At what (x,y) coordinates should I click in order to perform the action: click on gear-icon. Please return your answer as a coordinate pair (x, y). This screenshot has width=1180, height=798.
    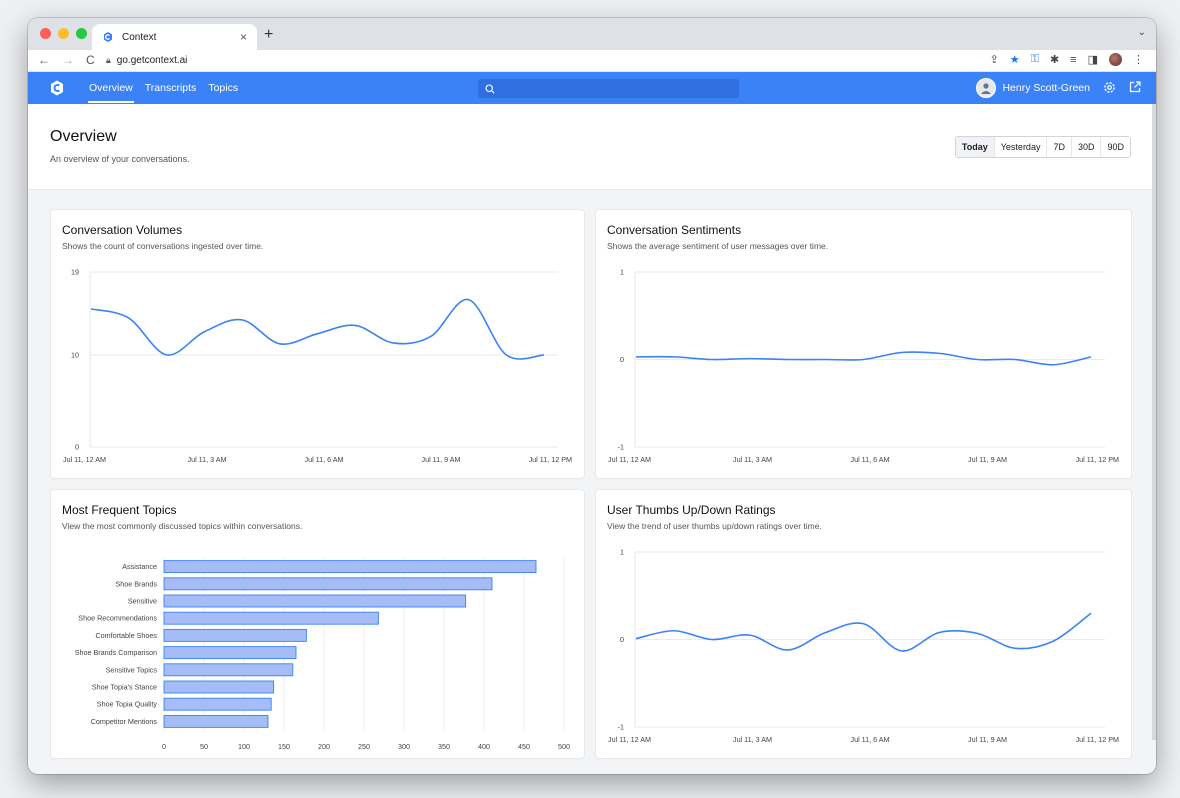
    Looking at the image, I should click on (1109, 87).